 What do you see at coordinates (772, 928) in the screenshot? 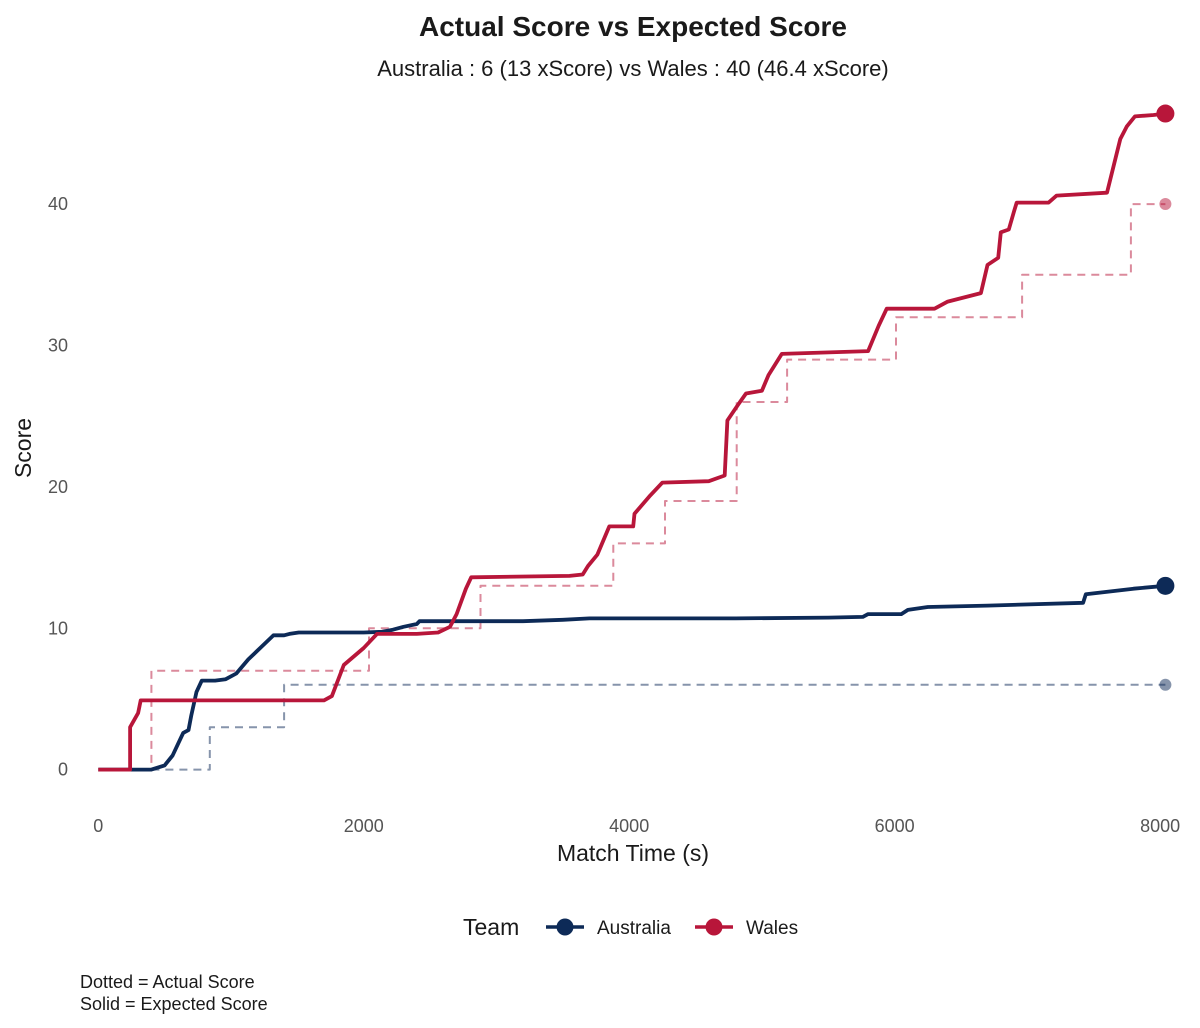
I see `legend-label-wales: Wales` at bounding box center [772, 928].